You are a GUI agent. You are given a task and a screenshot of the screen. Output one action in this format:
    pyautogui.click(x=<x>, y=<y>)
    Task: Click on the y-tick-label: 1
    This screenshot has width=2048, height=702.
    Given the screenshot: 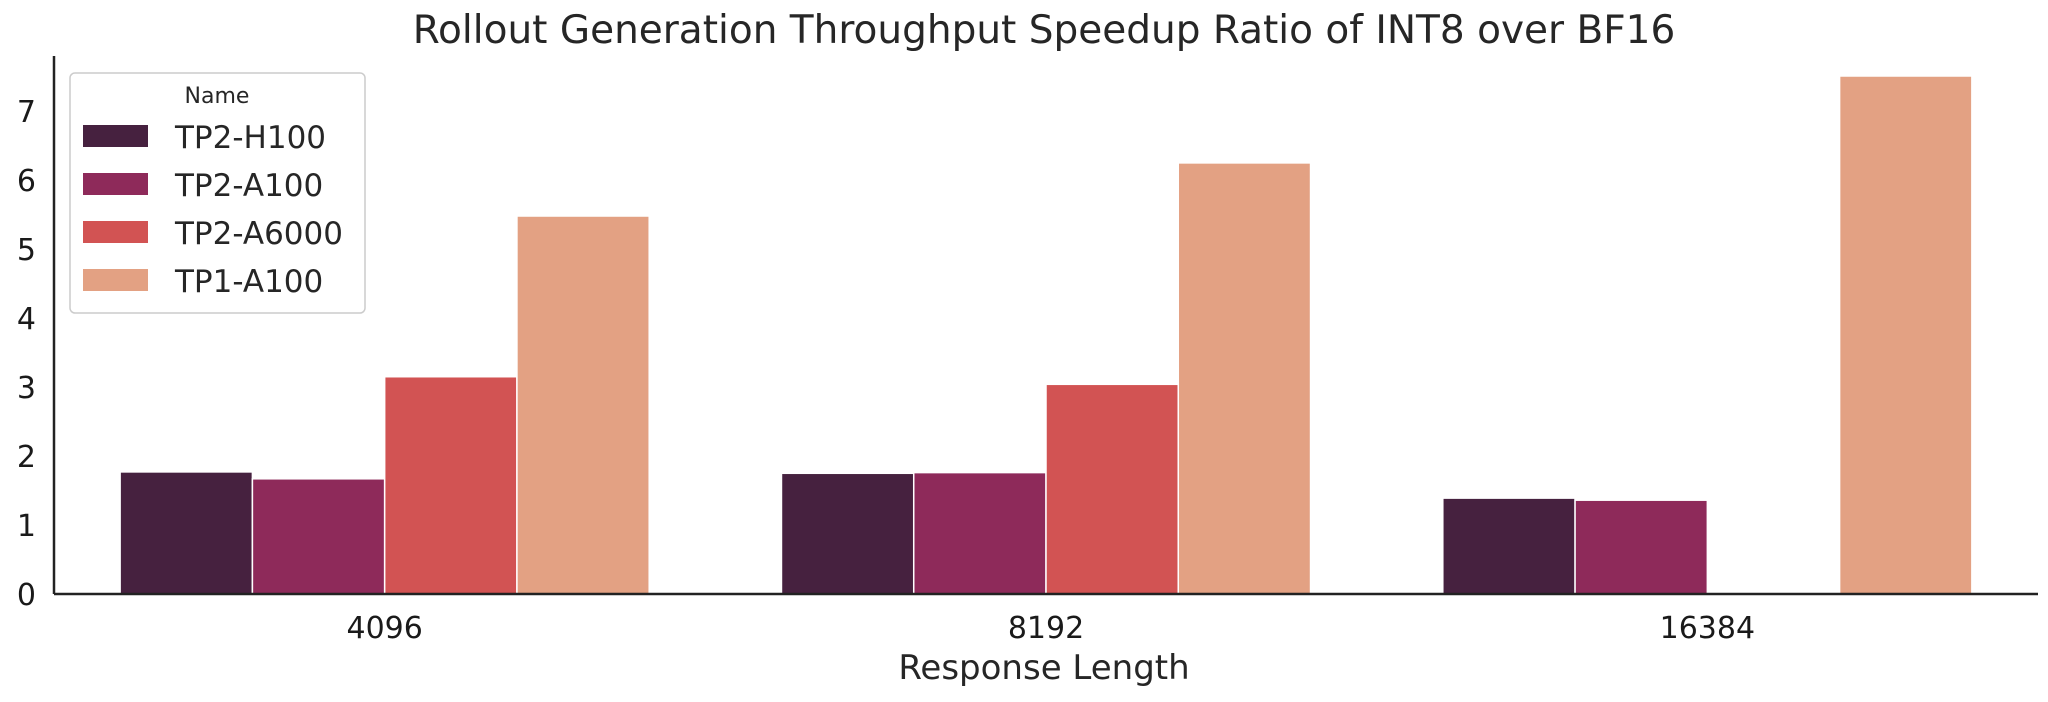 What is the action you would take?
    pyautogui.click(x=26, y=526)
    